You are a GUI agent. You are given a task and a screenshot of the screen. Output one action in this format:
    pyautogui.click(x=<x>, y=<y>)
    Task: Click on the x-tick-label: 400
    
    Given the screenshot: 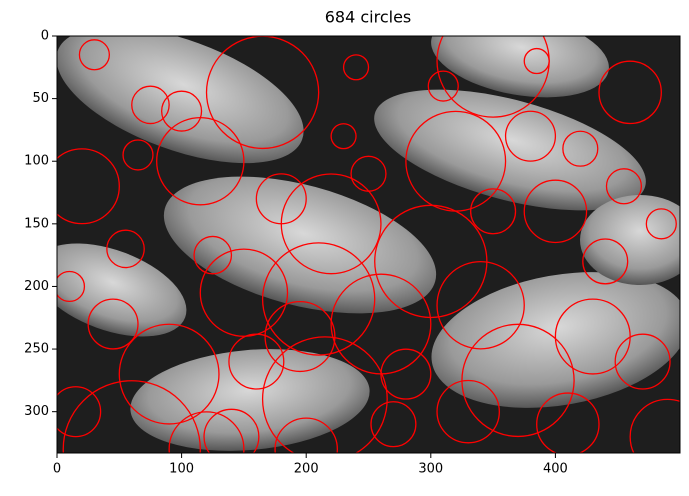 What is the action you would take?
    pyautogui.click(x=555, y=469)
    